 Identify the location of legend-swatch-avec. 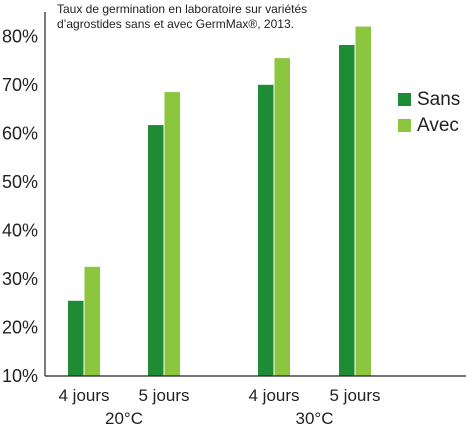
(404, 125).